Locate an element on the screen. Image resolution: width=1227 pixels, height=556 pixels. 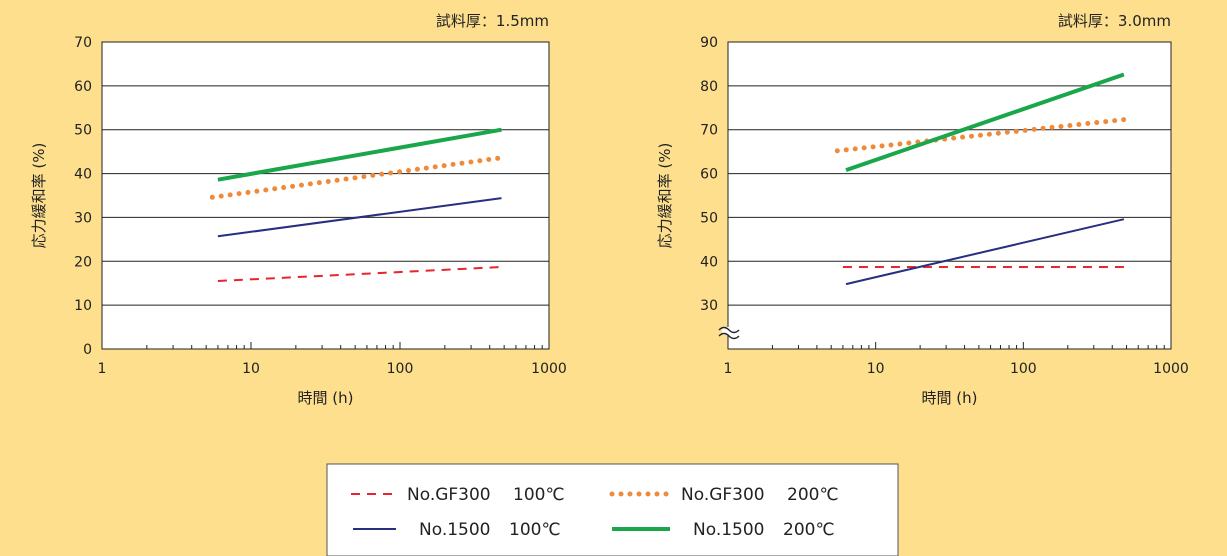
chart-title: 試料厚：3.0mm is located at coordinates (1114, 21).